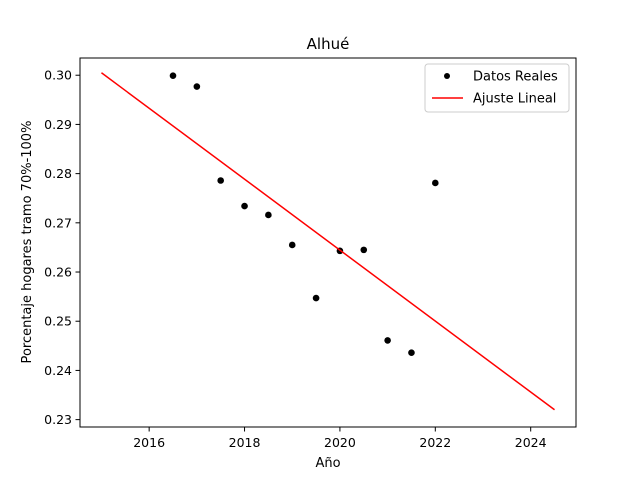 The width and height of the screenshot is (640, 480). I want to click on x-tick-label: 2016, so click(149, 442).